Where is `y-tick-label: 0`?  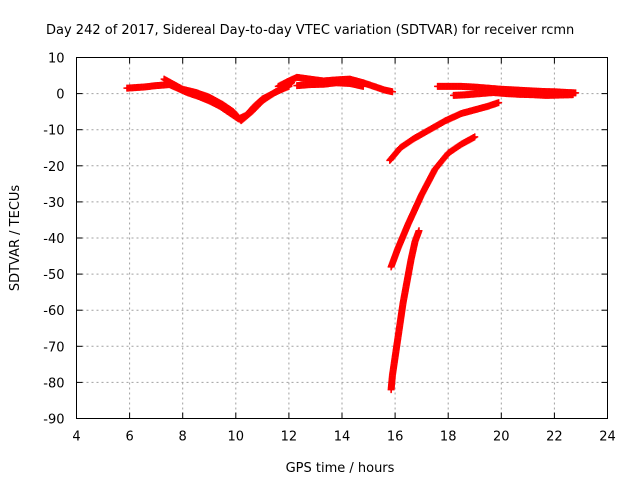 y-tick-label: 0 is located at coordinates (60, 95).